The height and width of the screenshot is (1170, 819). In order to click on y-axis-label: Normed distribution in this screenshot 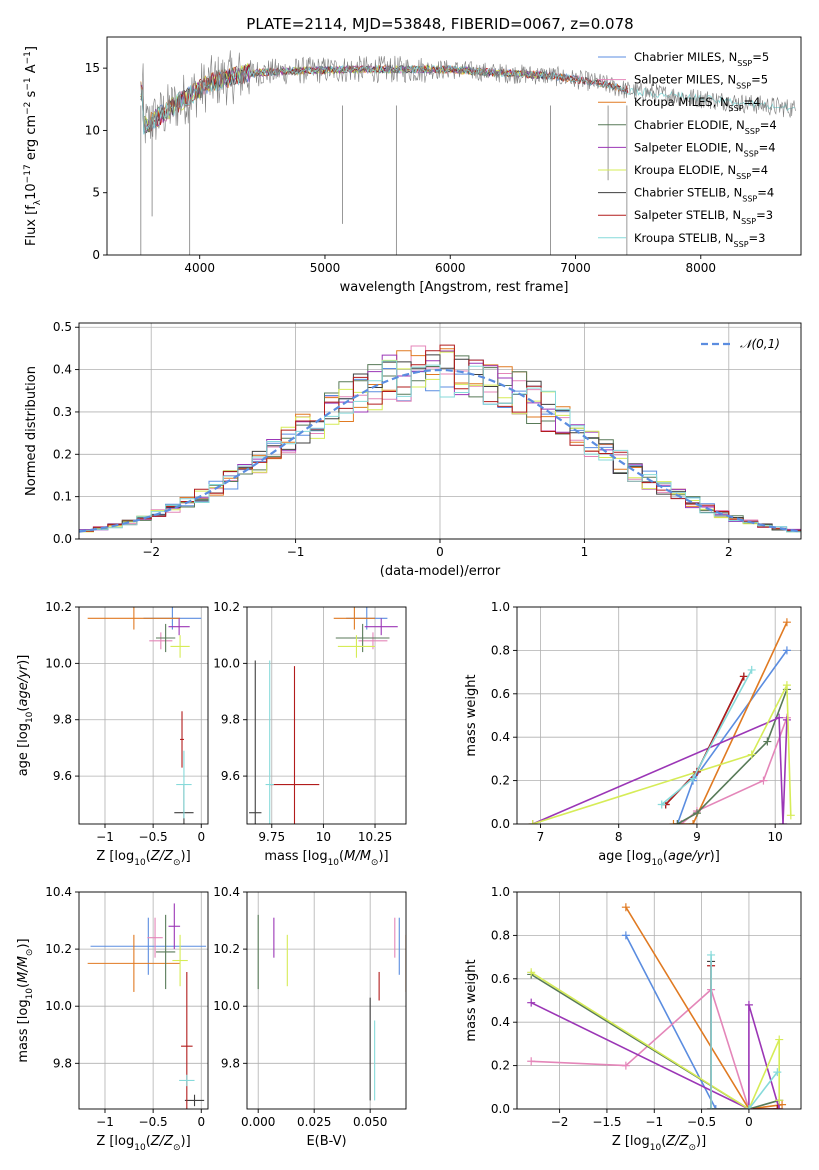, I will do `click(31, 431)`.